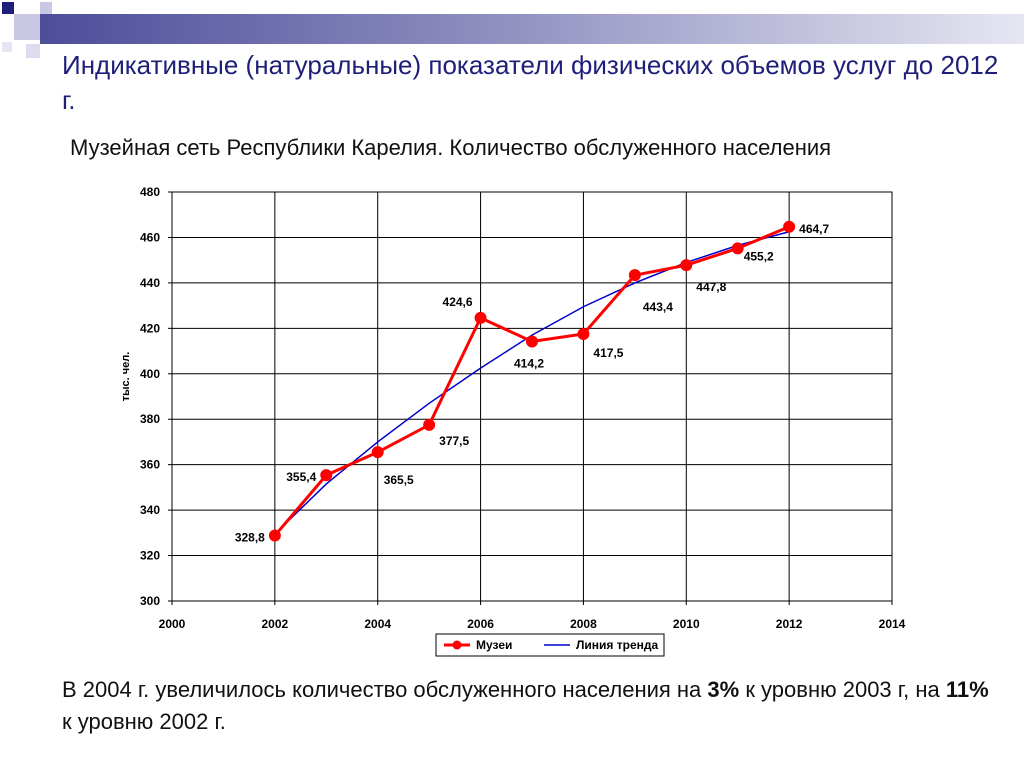  Describe the element at coordinates (150, 237) in the screenshot. I see `y-tick-label: 460` at that location.